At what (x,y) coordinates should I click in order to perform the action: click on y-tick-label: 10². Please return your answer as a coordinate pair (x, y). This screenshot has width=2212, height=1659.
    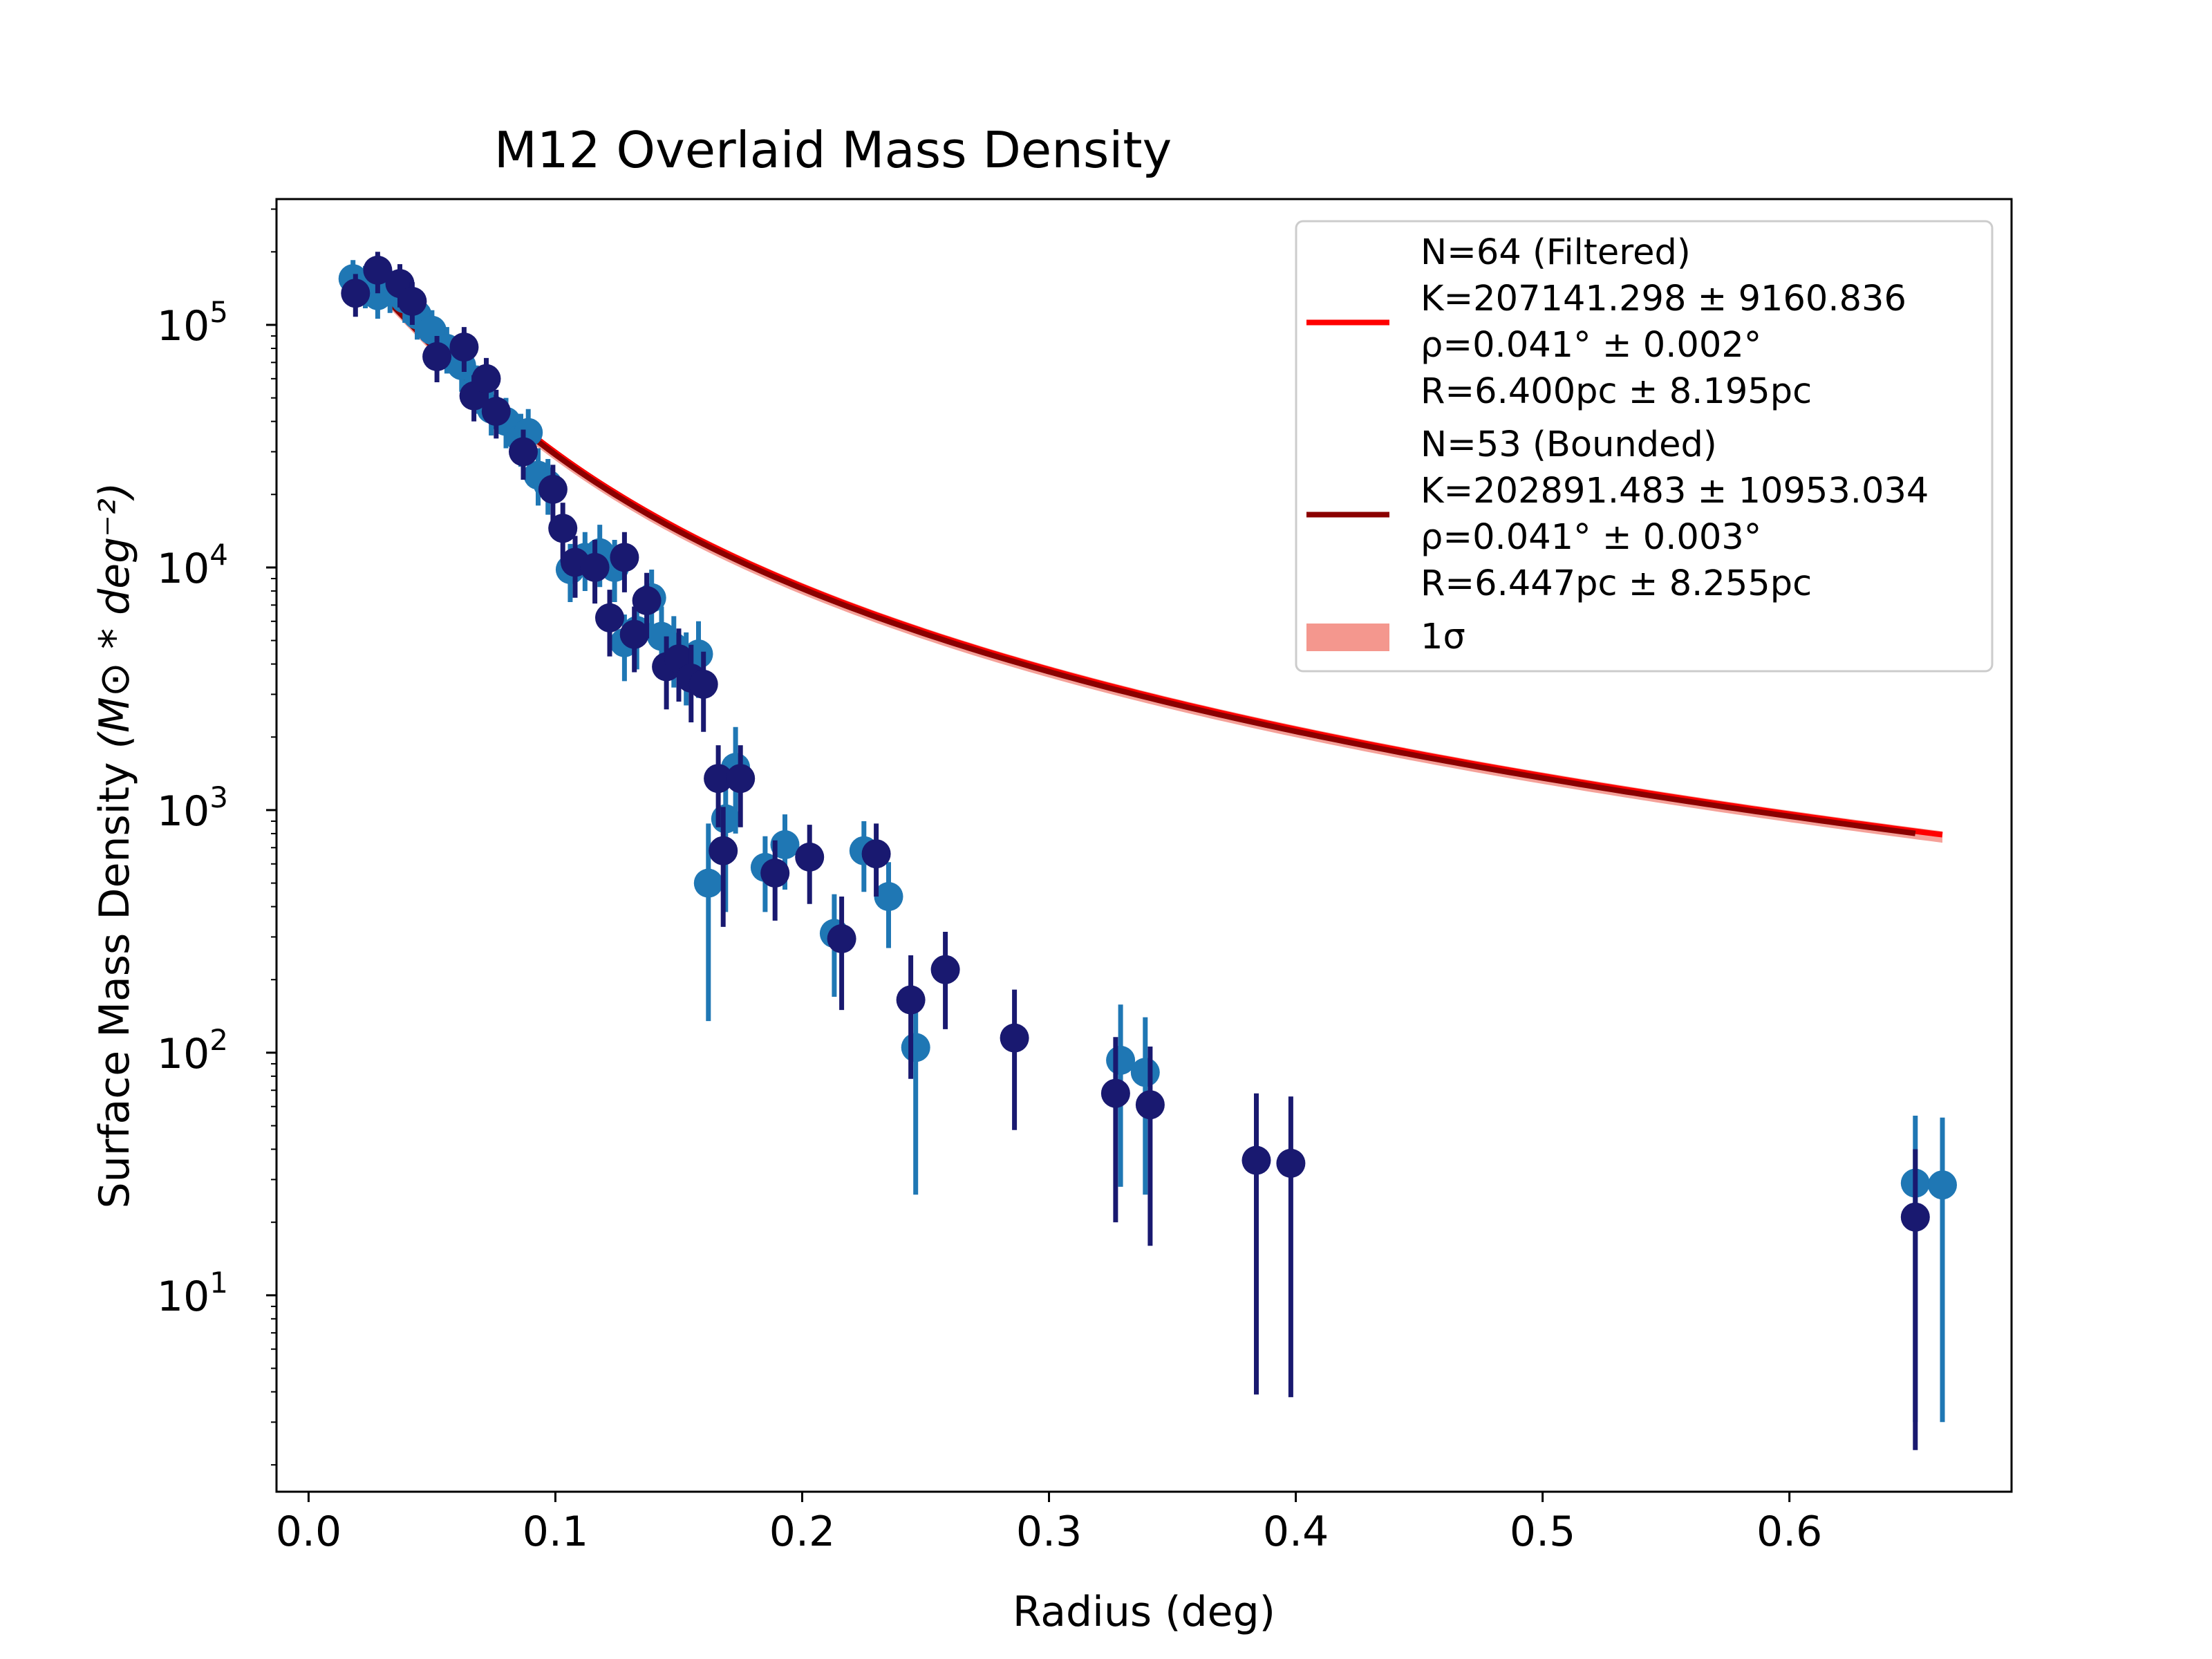
    Looking at the image, I should click on (192, 1050).